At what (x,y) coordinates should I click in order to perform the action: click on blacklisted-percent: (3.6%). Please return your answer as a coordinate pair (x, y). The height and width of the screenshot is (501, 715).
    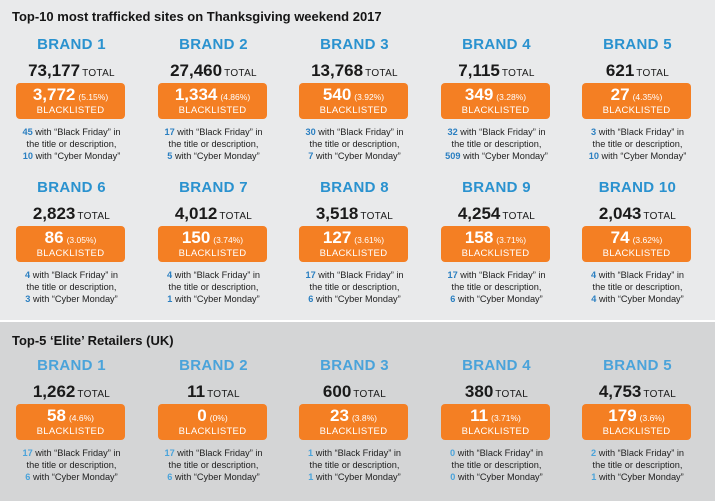
    Looking at the image, I should click on (652, 418).